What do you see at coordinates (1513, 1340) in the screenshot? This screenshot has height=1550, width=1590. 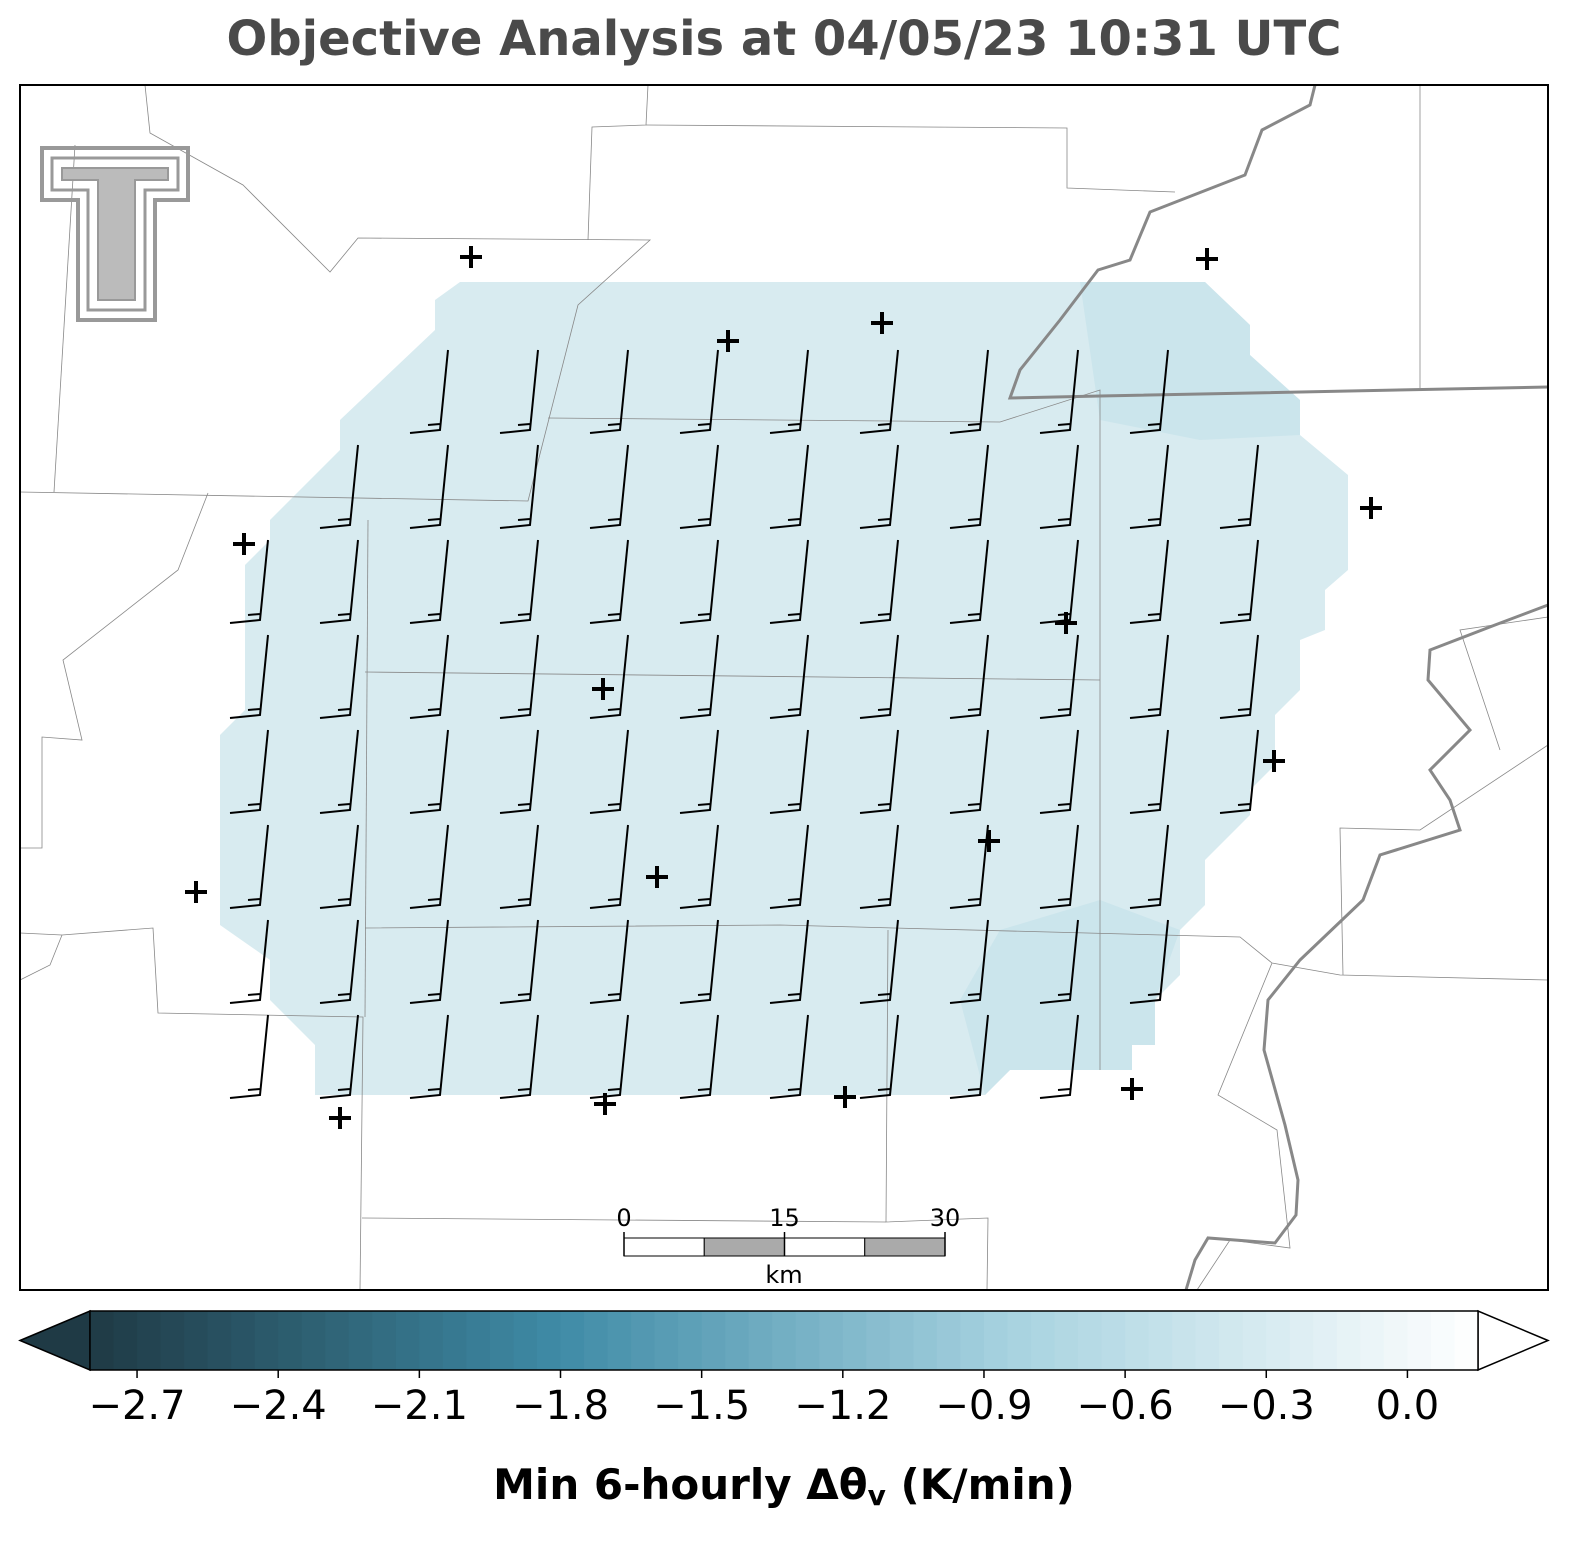 I see `colorbar-extend-high` at bounding box center [1513, 1340].